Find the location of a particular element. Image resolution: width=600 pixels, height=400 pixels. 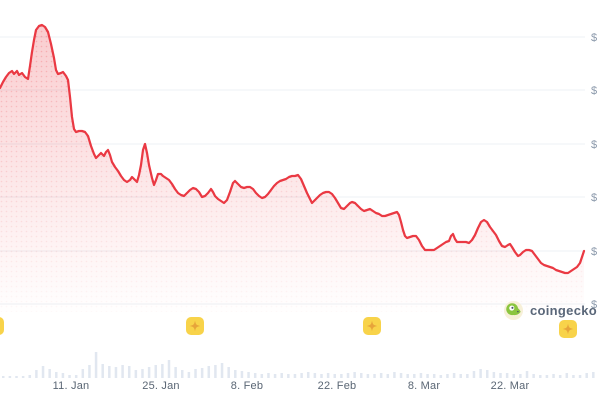

coingecko-logo-icon is located at coordinates (513, 310).